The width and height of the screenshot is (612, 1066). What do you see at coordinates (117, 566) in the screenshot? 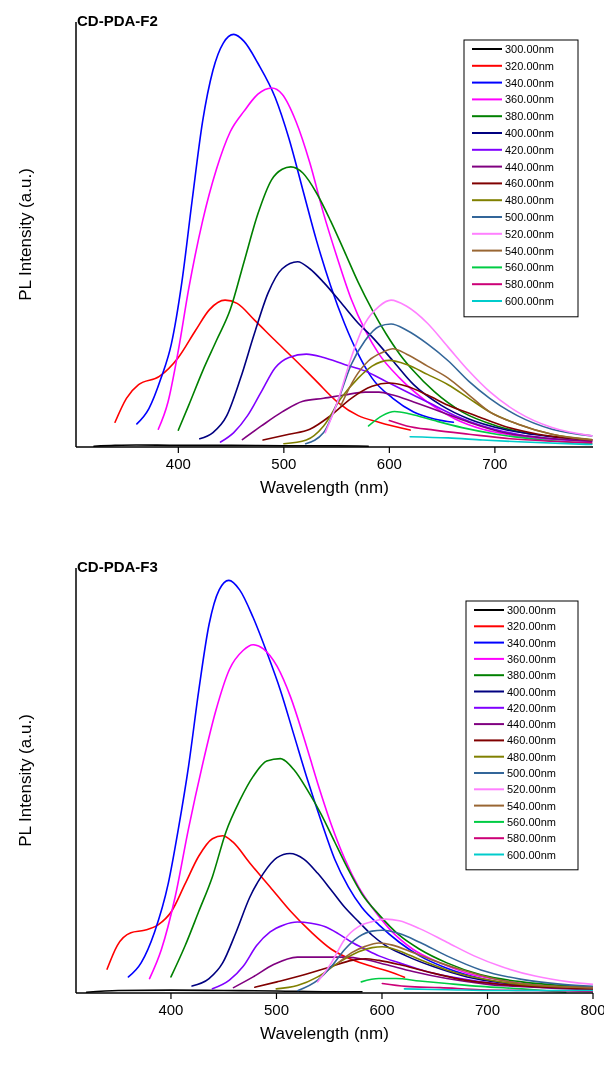
I see `chart-title: CD-PDA-F3` at bounding box center [117, 566].